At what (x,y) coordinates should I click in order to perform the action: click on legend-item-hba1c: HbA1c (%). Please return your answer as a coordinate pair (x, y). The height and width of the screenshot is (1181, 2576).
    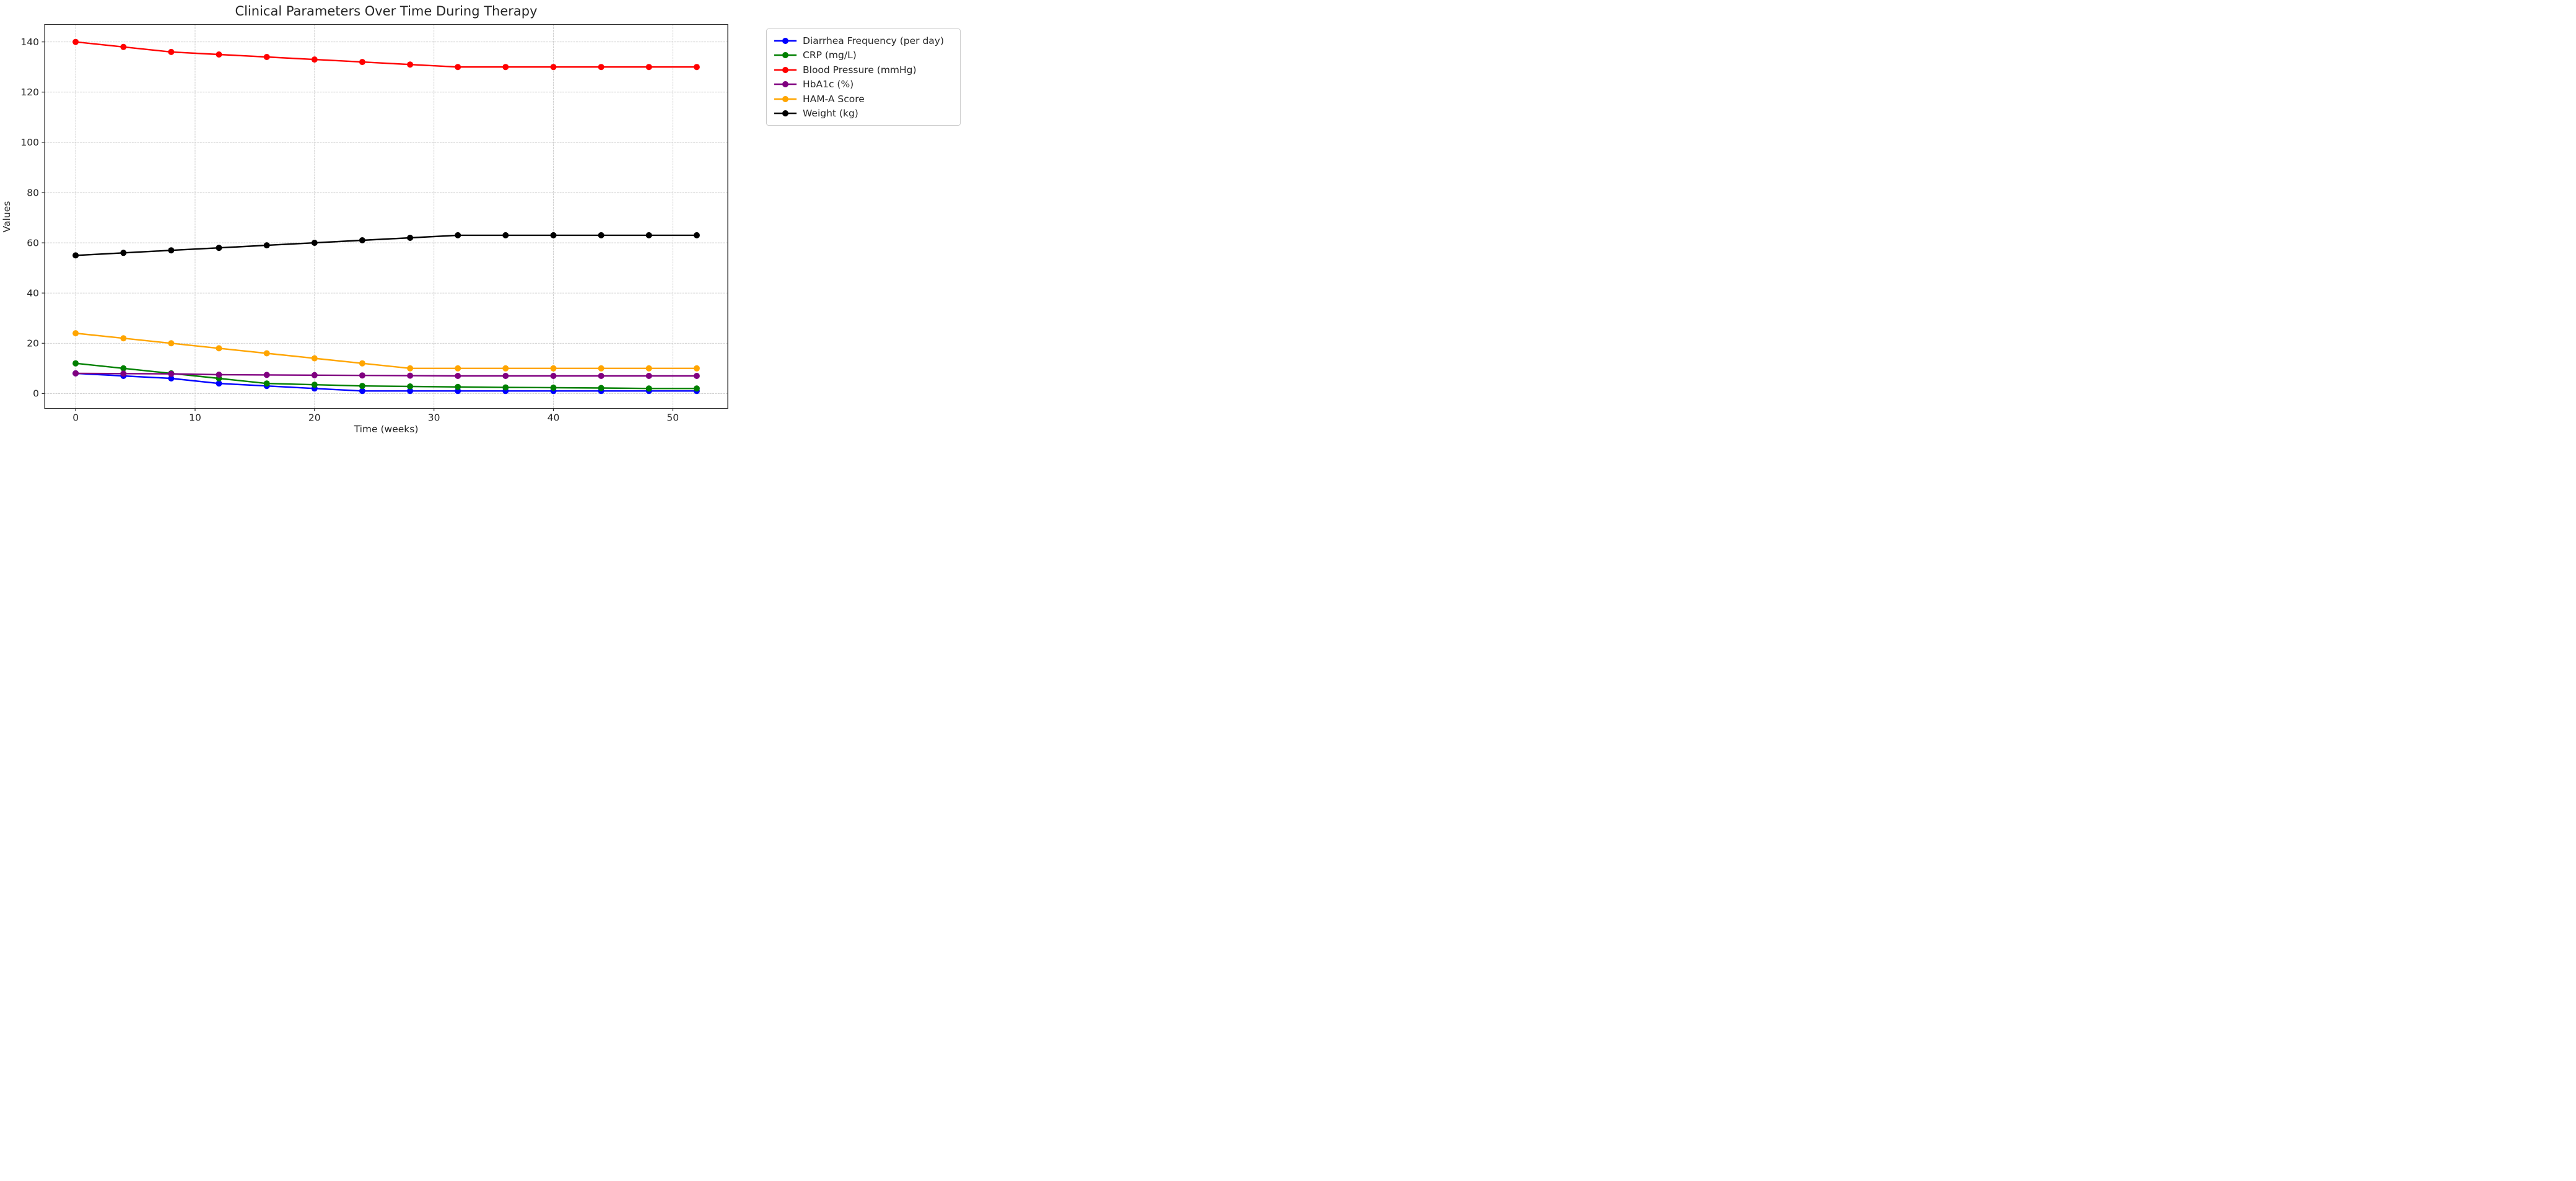
    Looking at the image, I should click on (863, 84).